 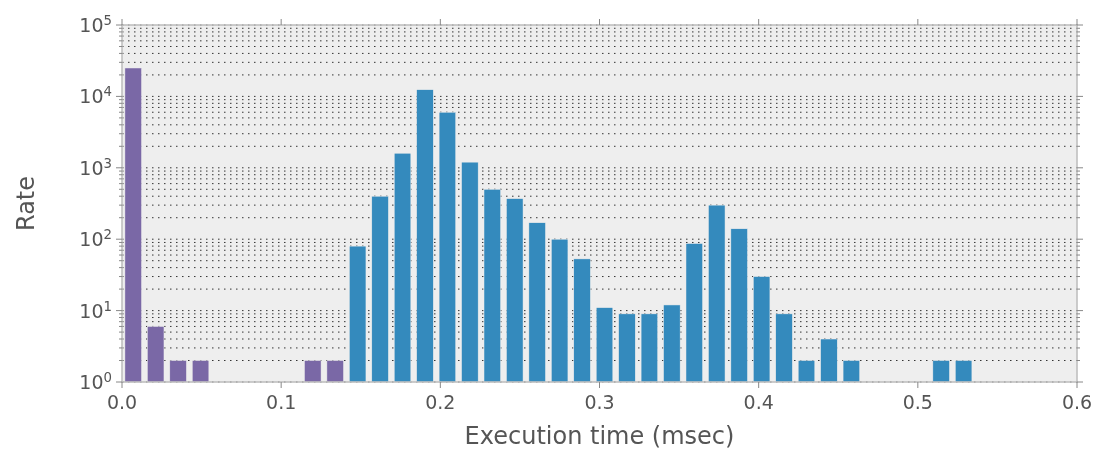 What do you see at coordinates (95, 24) in the screenshot?
I see `y-tick-label: 10$^{5}$` at bounding box center [95, 24].